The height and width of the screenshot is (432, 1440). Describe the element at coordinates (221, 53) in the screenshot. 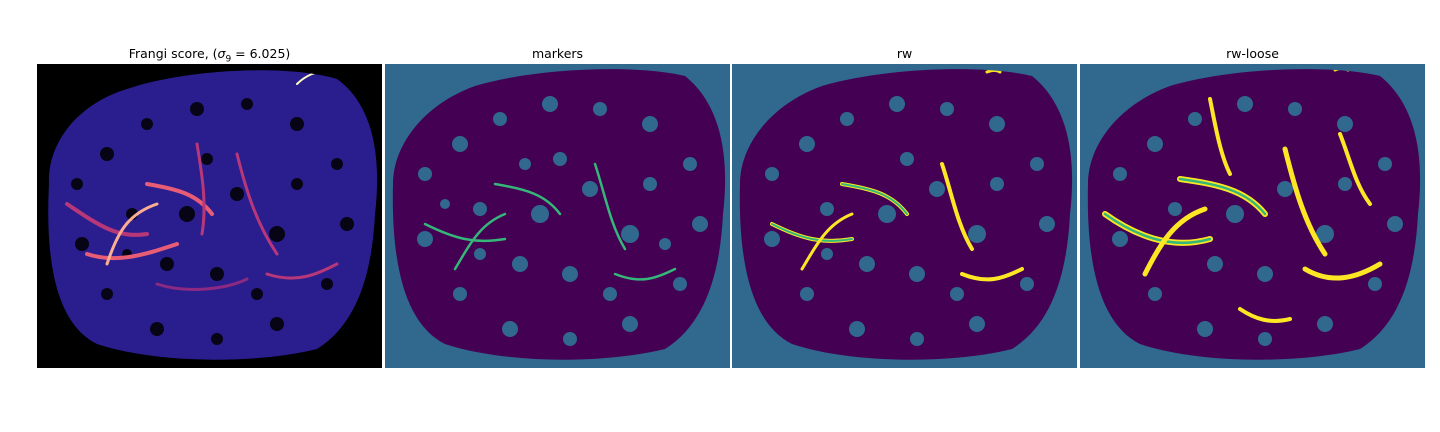

I see `title-symbol: σ` at that location.